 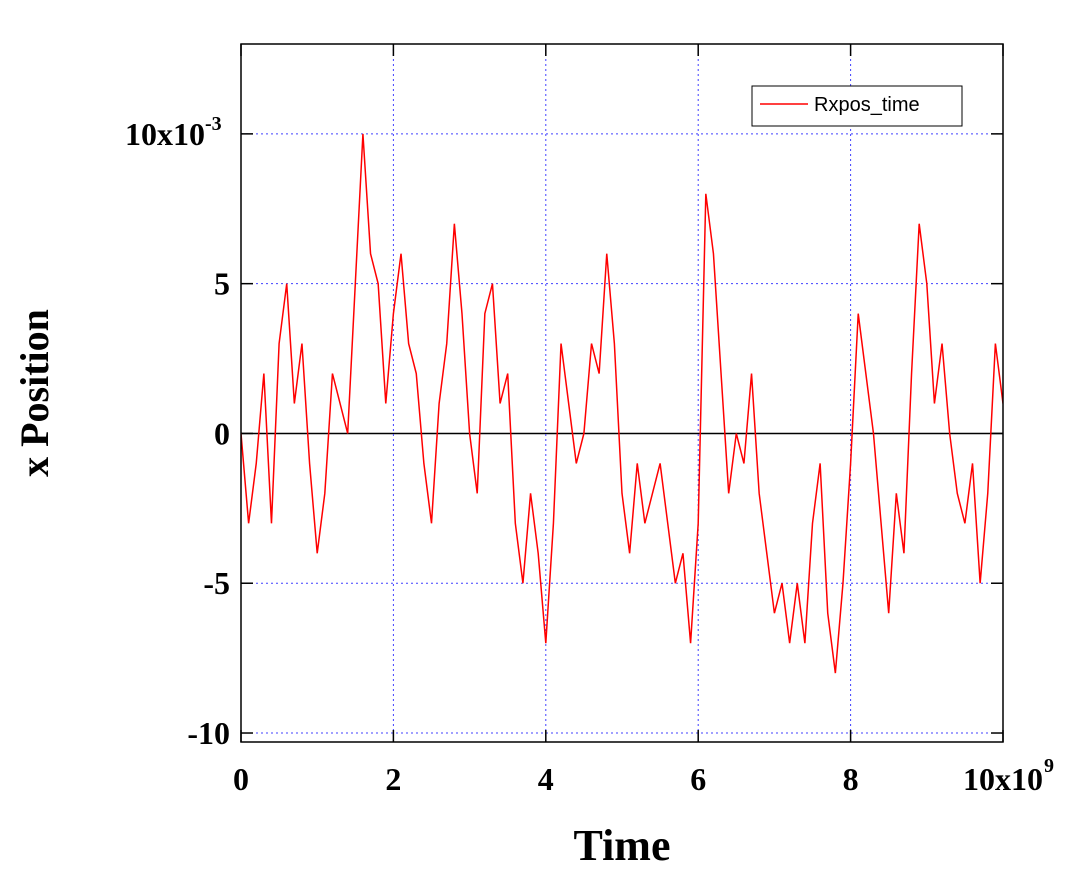 I want to click on y-axis-label: x Position, so click(x=34, y=393).